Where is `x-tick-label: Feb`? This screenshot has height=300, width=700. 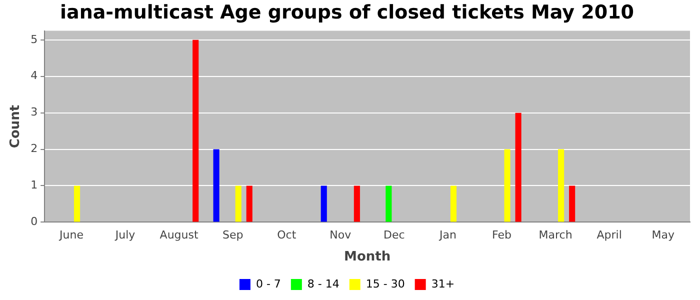 x-tick-label: Feb is located at coordinates (502, 235).